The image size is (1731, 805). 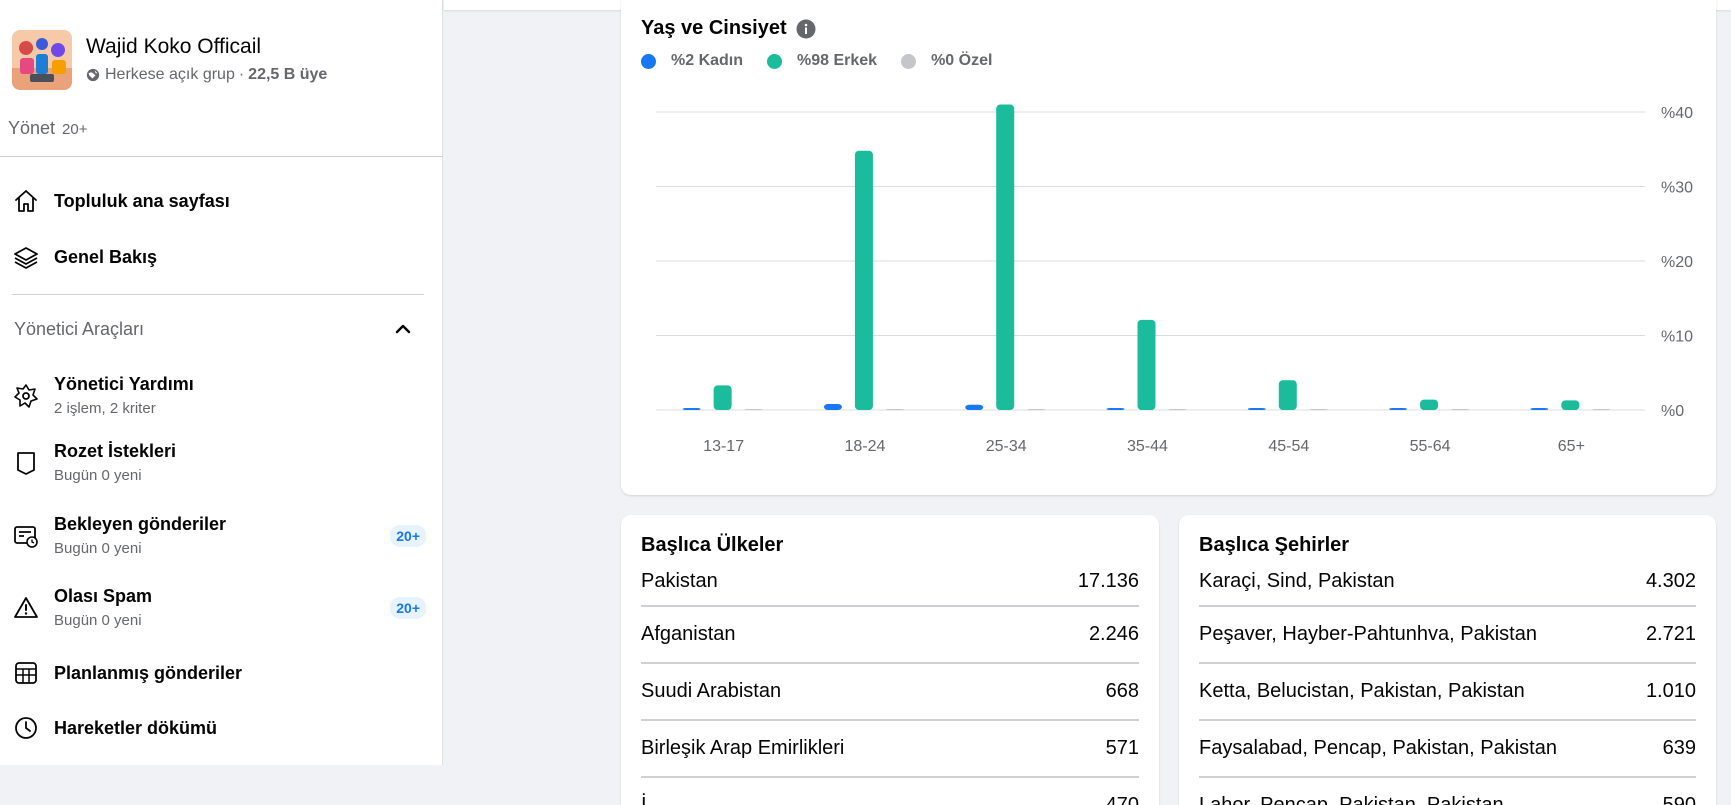 I want to click on admin-tools-title: Yönetici Araçları, so click(x=79, y=328).